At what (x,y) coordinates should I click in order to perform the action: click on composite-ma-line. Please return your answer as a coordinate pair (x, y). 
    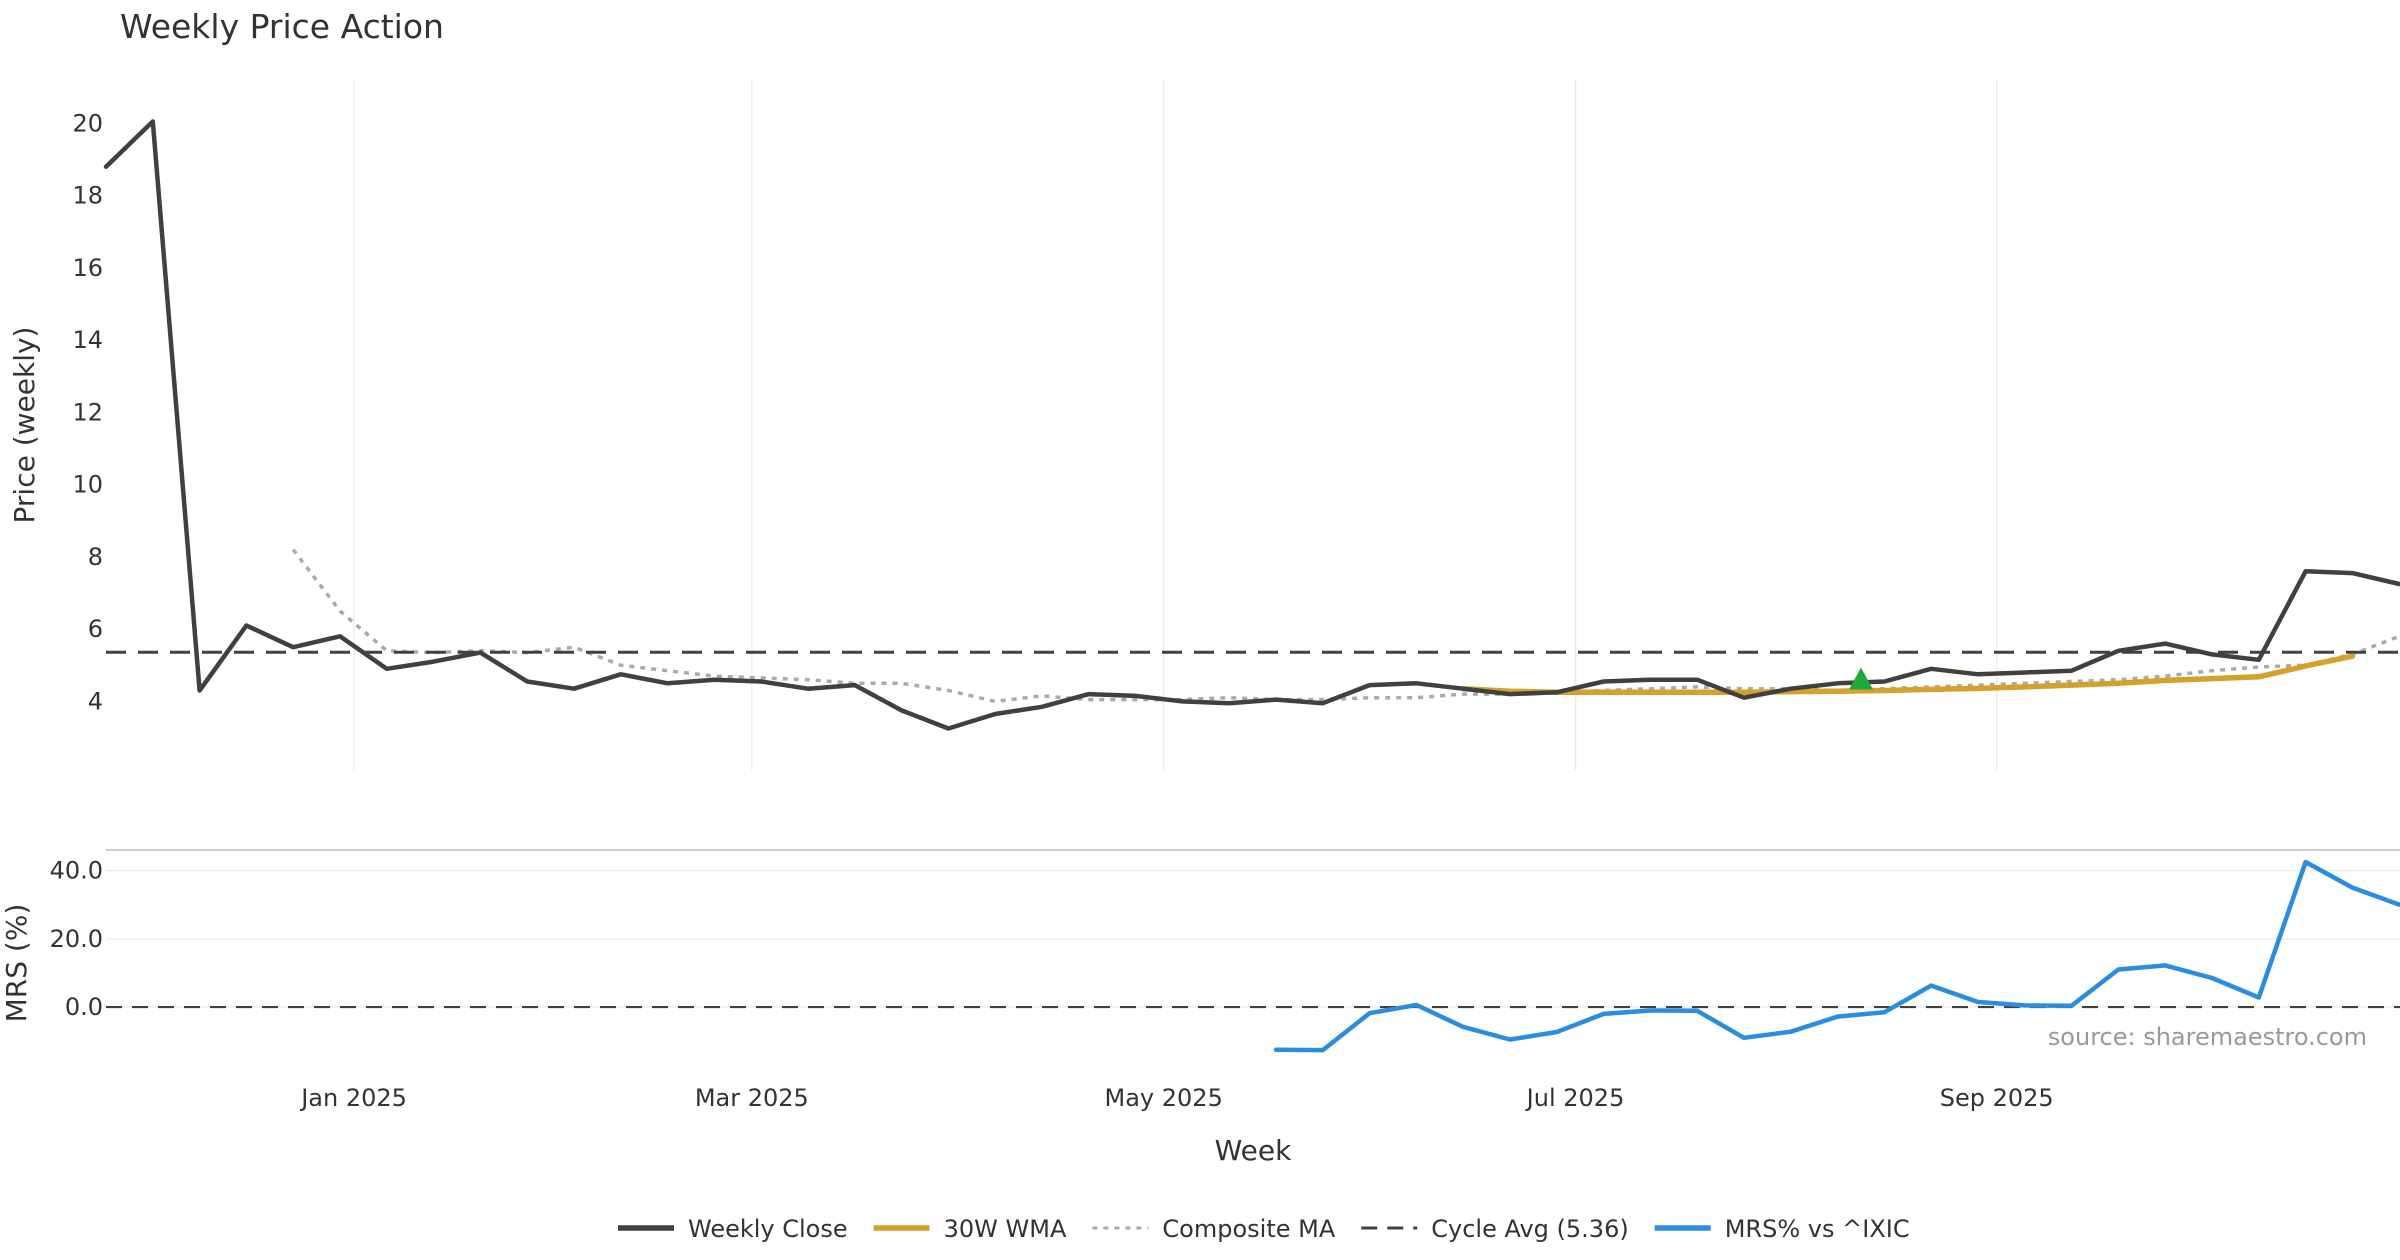
    Looking at the image, I should click on (1345, 626).